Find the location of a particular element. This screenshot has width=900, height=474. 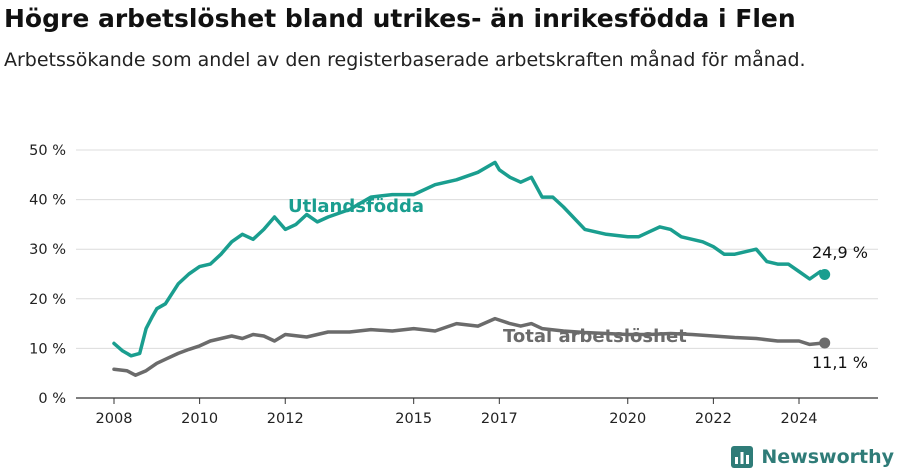

x-tick-label: 2022 is located at coordinates (713, 419).